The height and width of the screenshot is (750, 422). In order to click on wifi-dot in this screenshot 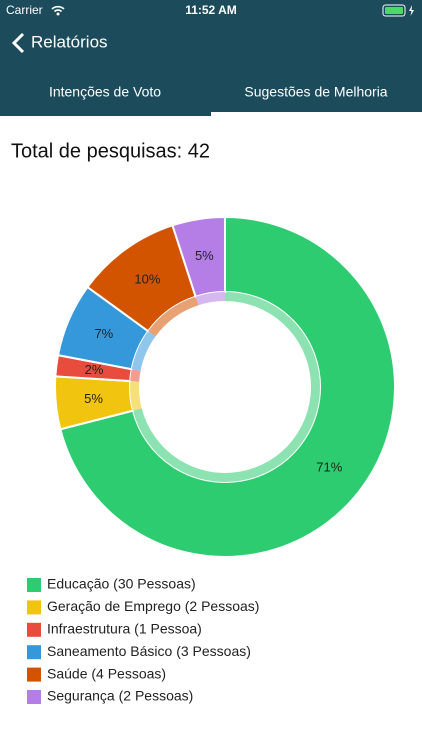, I will do `click(58, 14)`.